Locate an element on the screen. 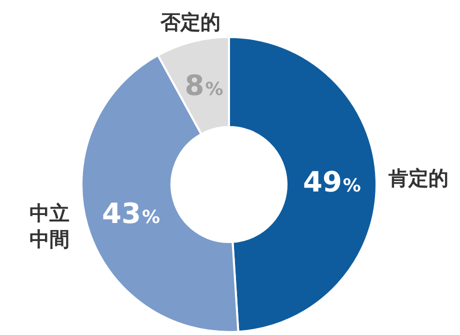 The image size is (460, 335). data-label: 8% is located at coordinates (204, 85).